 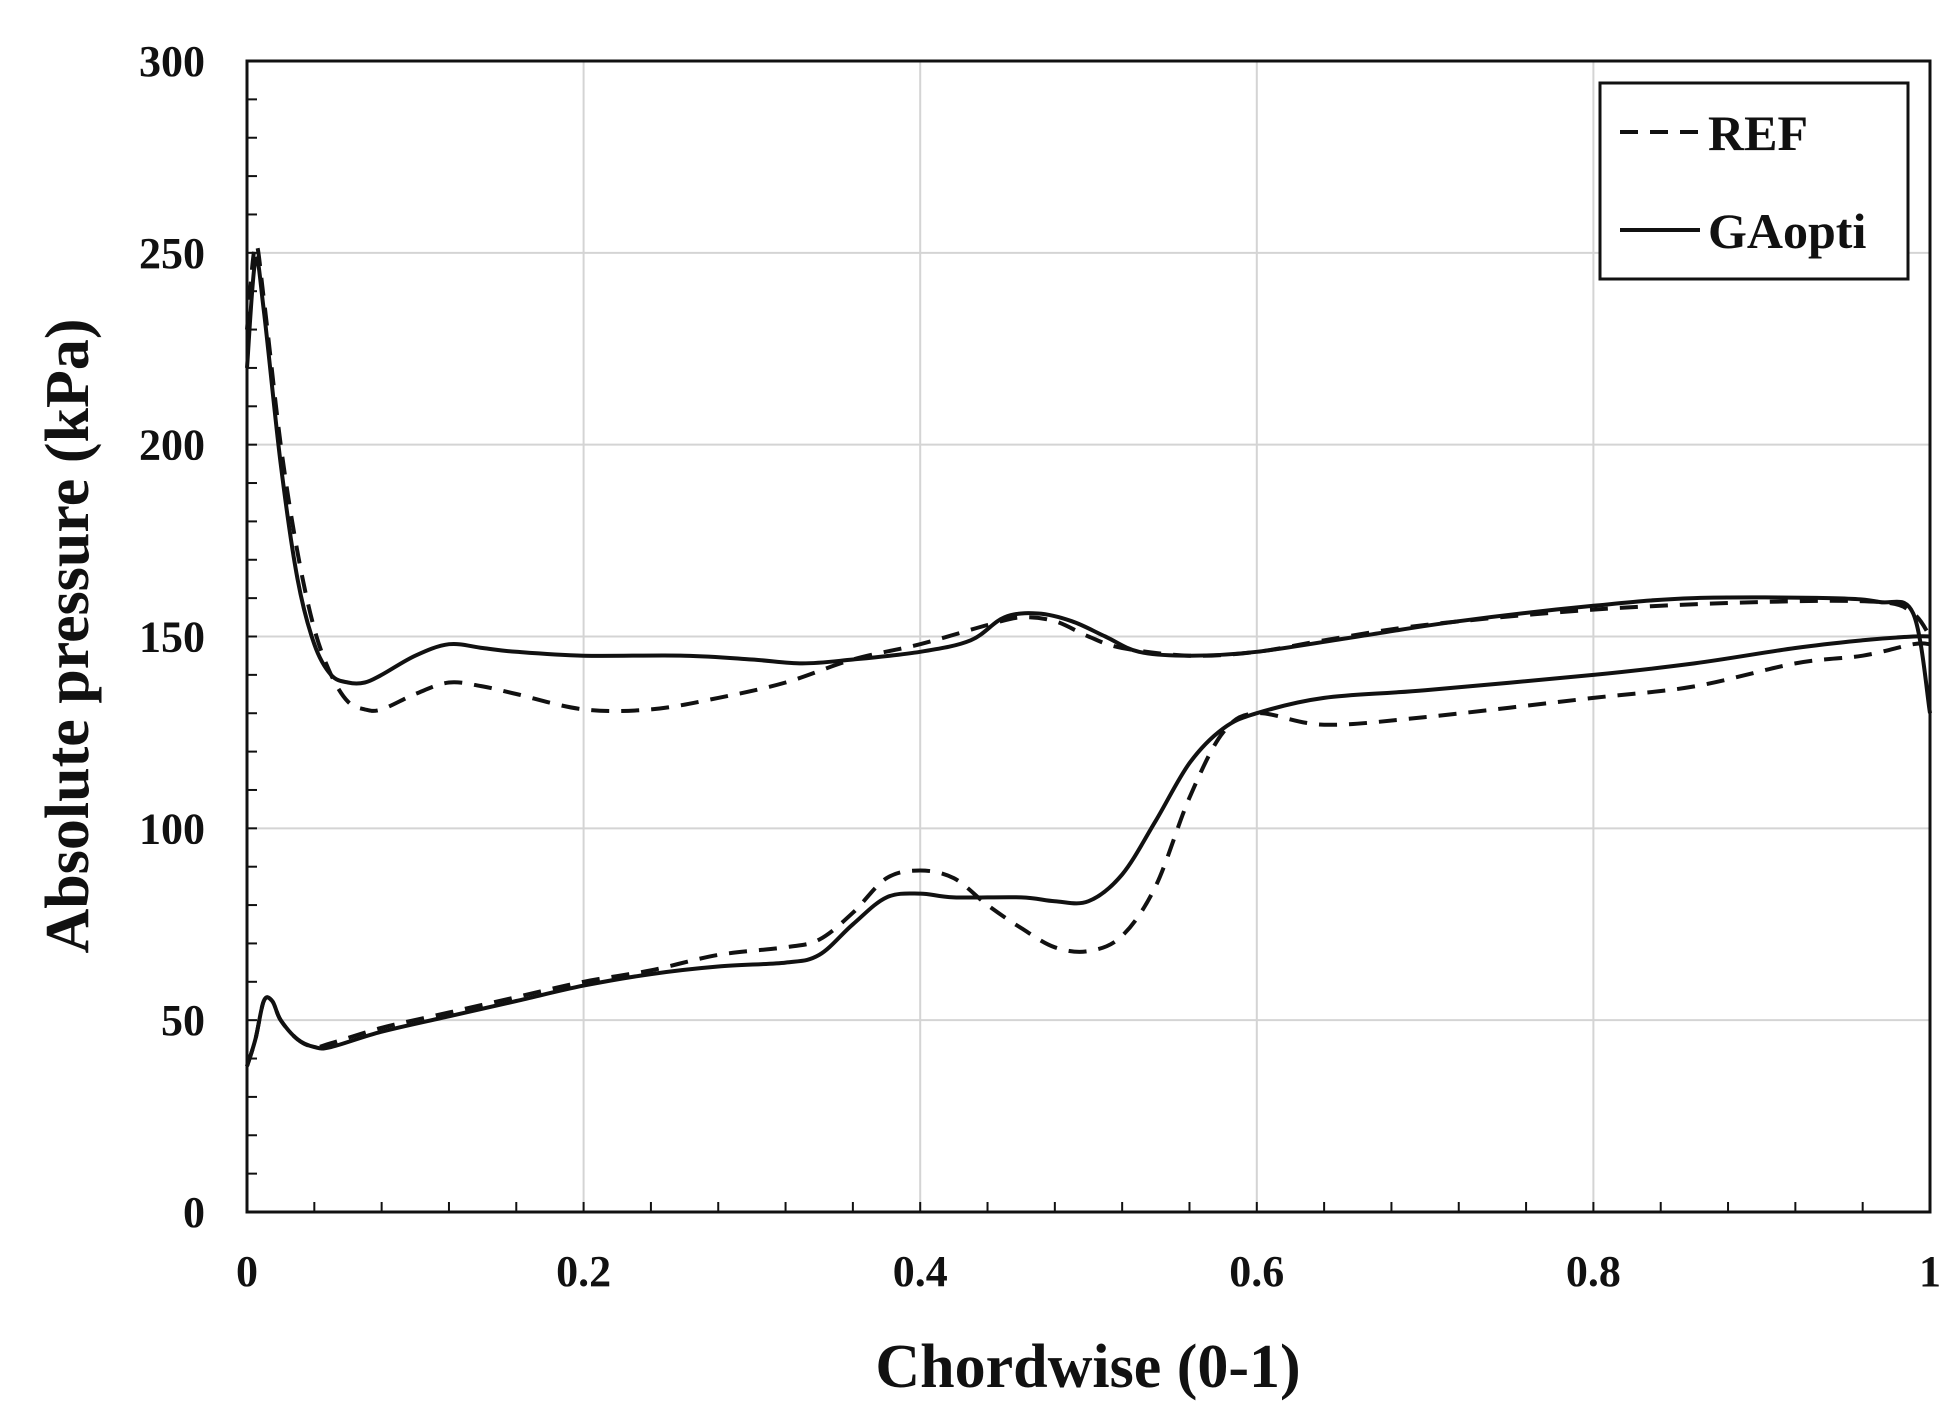 What do you see at coordinates (172, 828) in the screenshot?
I see `y-tick-label: 100` at bounding box center [172, 828].